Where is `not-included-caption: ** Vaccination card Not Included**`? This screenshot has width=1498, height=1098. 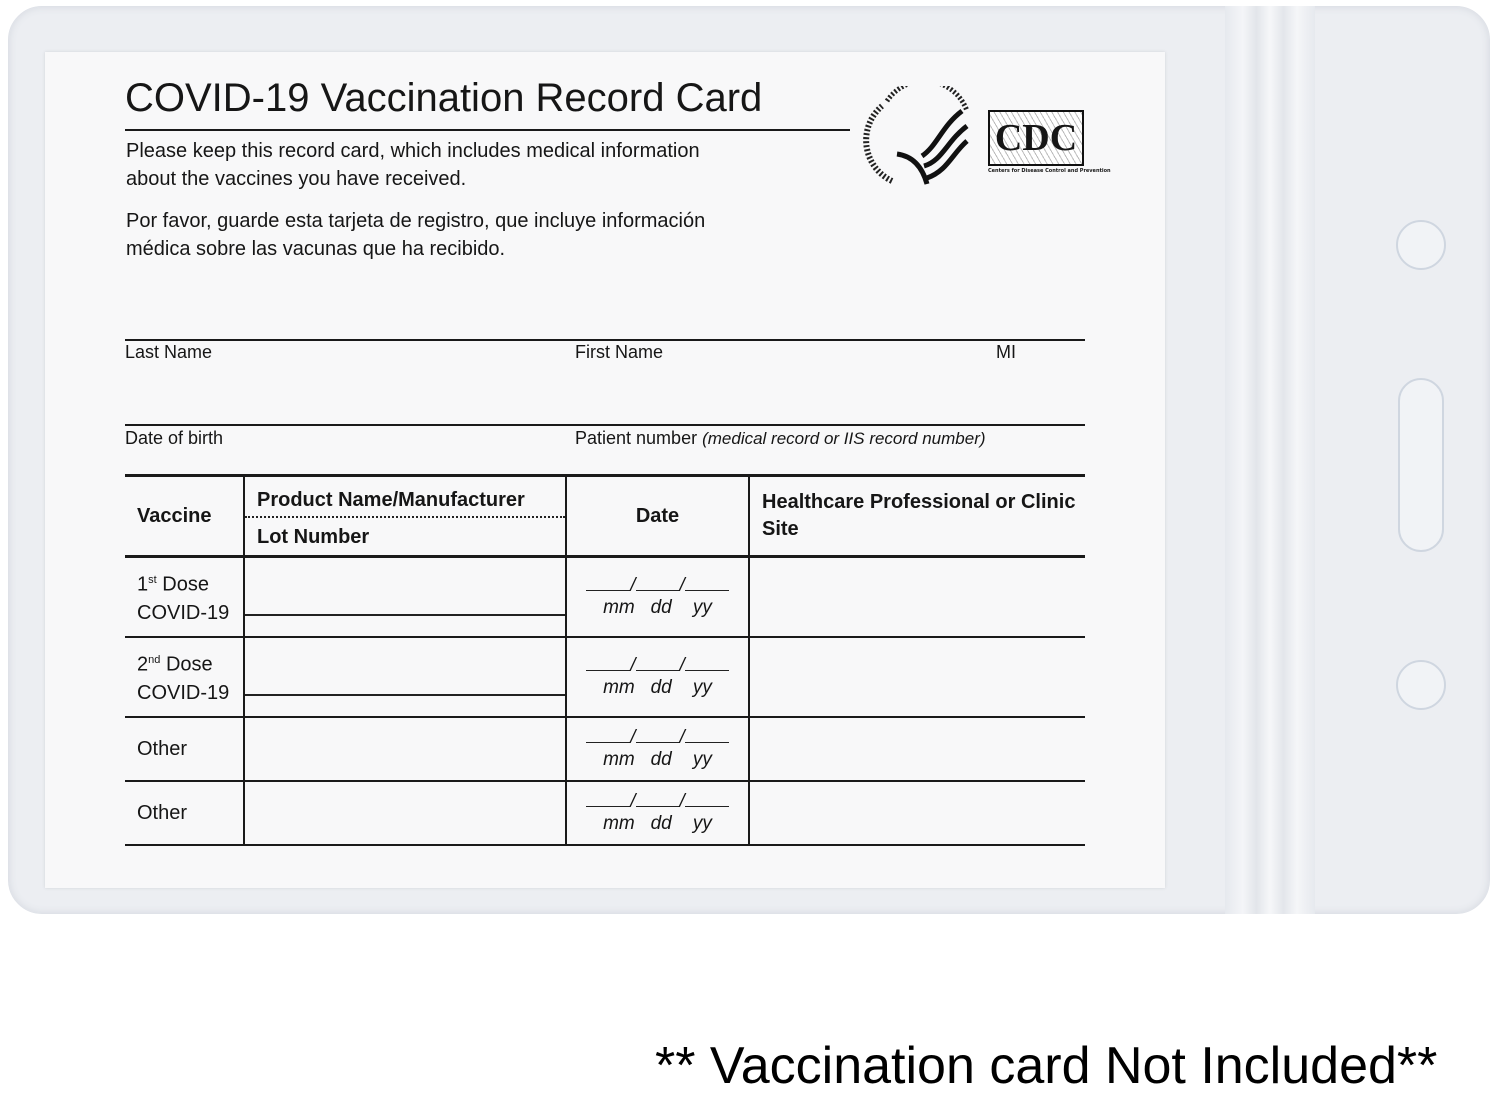 not-included-caption: ** Vaccination card Not Included** is located at coordinates (1046, 1066).